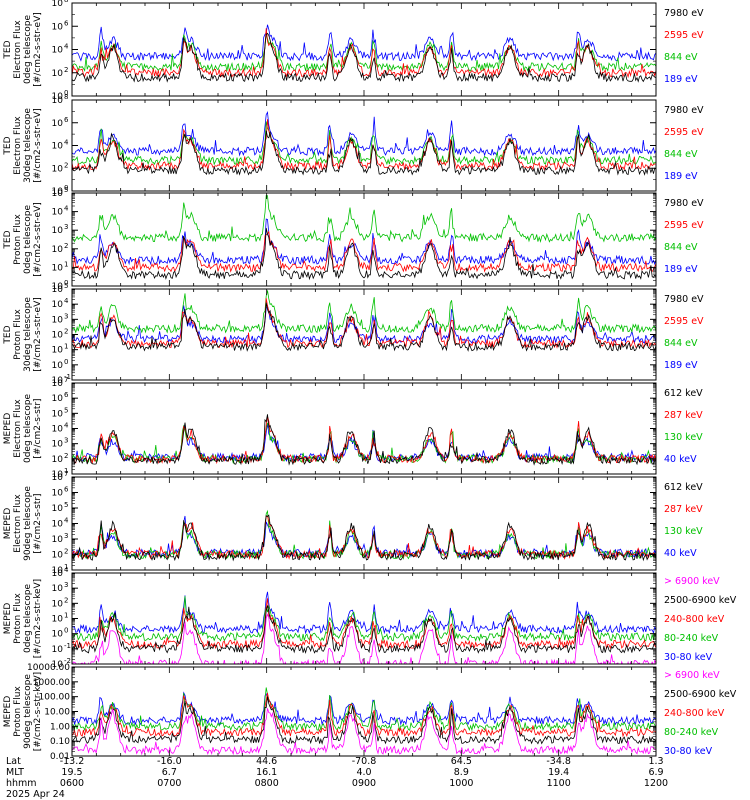 Image resolution: width=750 pixels, height=800 pixels. I want to click on y-tick-label: 10000.00, so click(48, 668).